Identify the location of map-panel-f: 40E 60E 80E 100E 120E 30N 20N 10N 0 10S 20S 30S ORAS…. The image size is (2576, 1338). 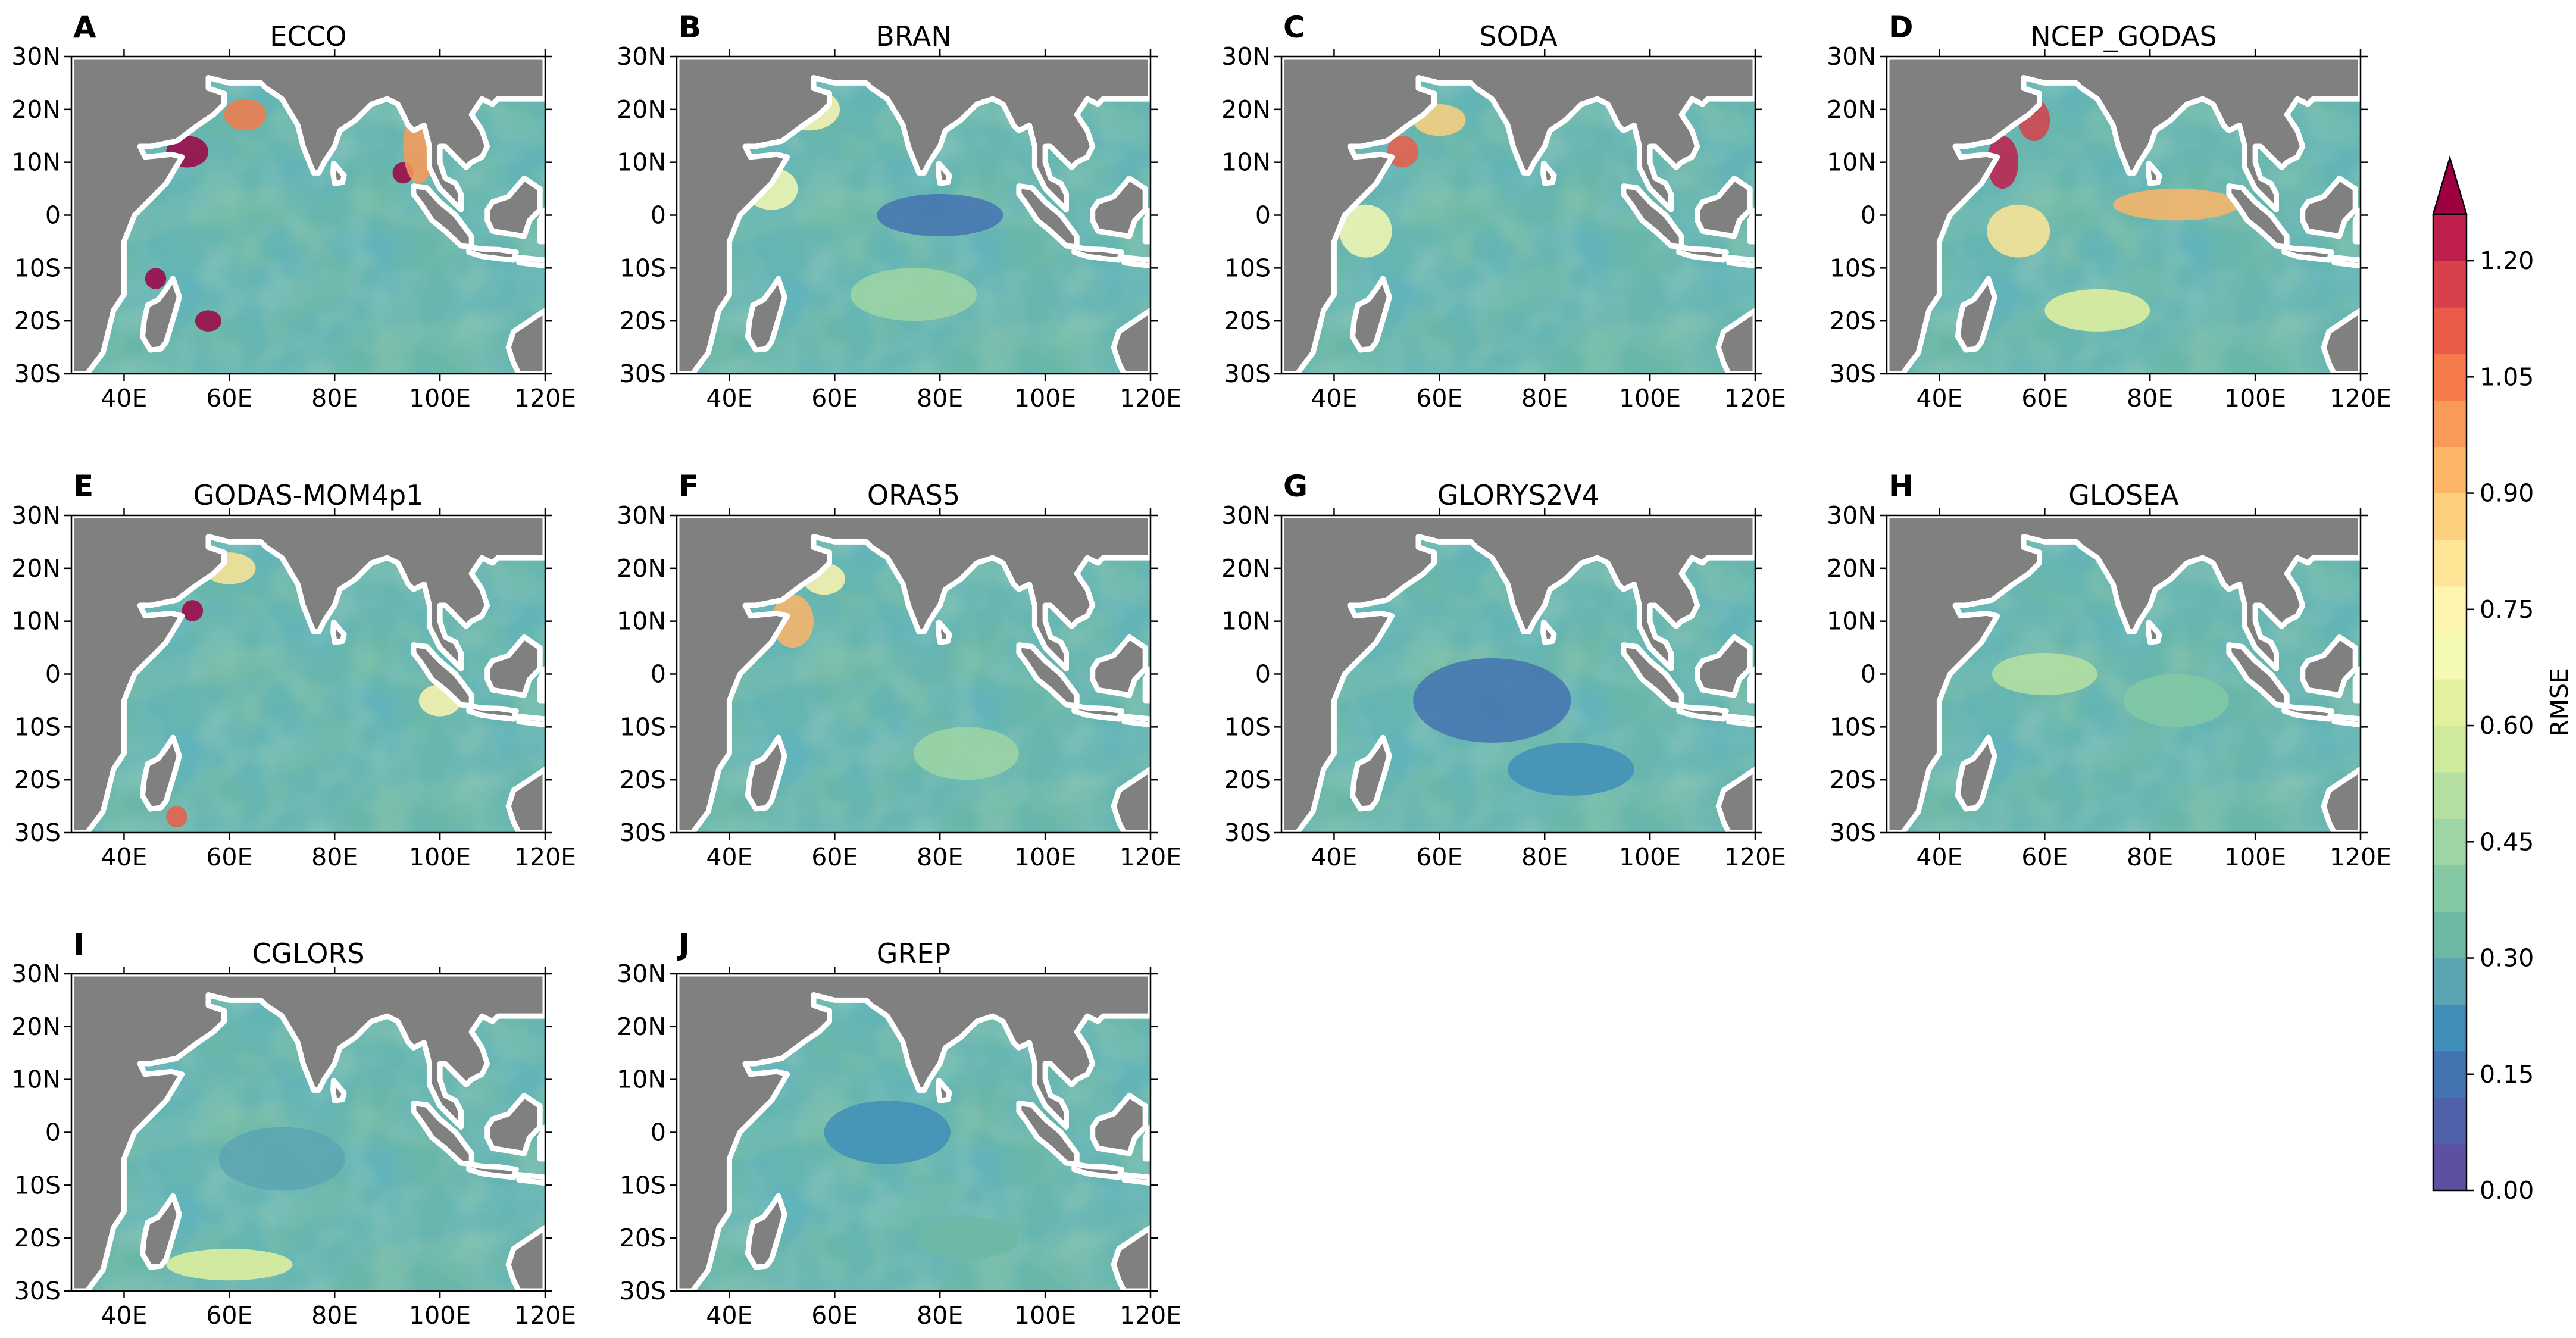
(899, 670).